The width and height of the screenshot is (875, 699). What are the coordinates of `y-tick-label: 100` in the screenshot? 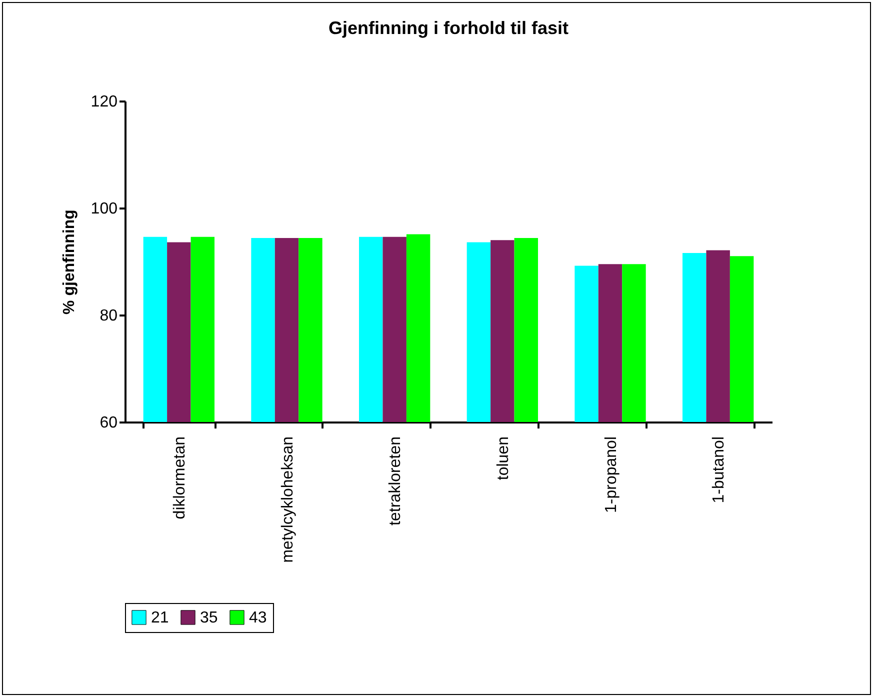 It's located at (104, 209).